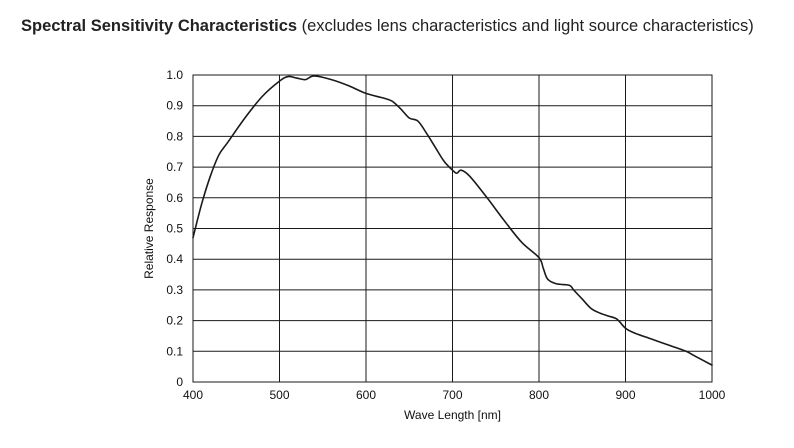 This screenshot has height=448, width=794. What do you see at coordinates (539, 395) in the screenshot?
I see `x-tick-label-800: 800` at bounding box center [539, 395].